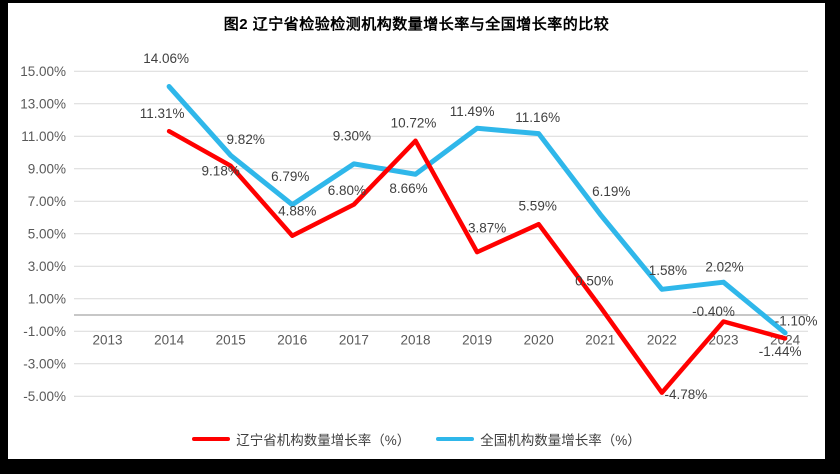 This screenshot has width=840, height=474. What do you see at coordinates (354, 340) in the screenshot?
I see `svg-text: 2017` at bounding box center [354, 340].